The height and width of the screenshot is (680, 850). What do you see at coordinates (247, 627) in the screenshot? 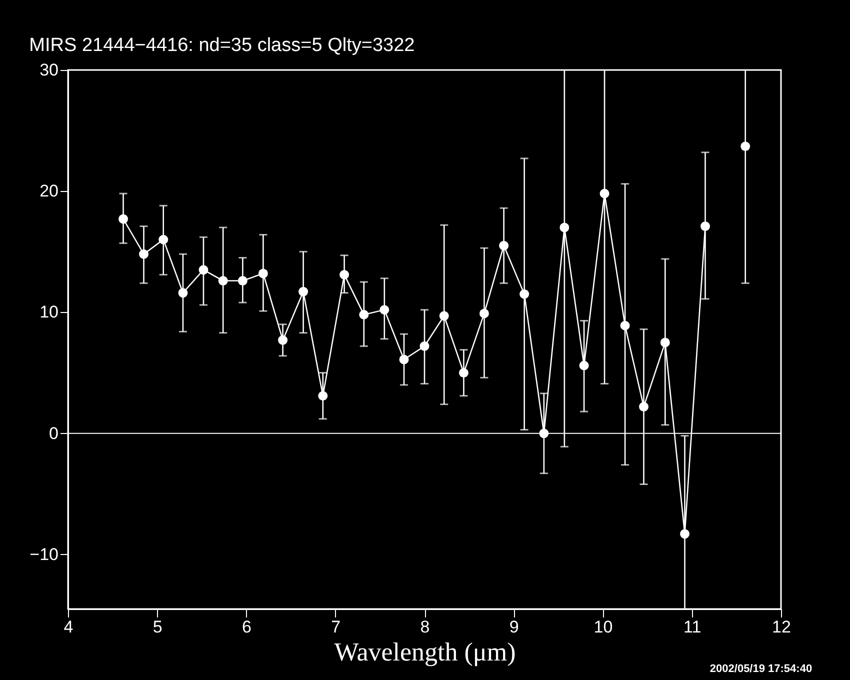
I see `x-tick-label: 6` at bounding box center [247, 627].